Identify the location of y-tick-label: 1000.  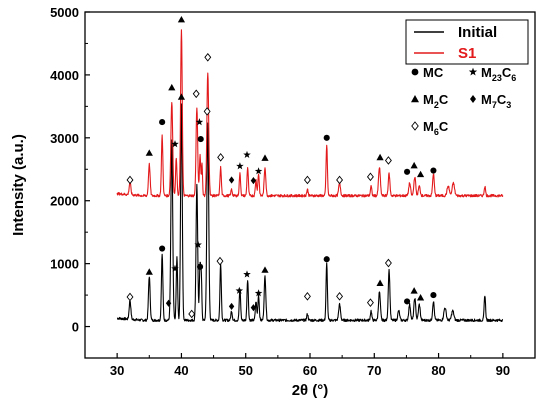
(64, 264).